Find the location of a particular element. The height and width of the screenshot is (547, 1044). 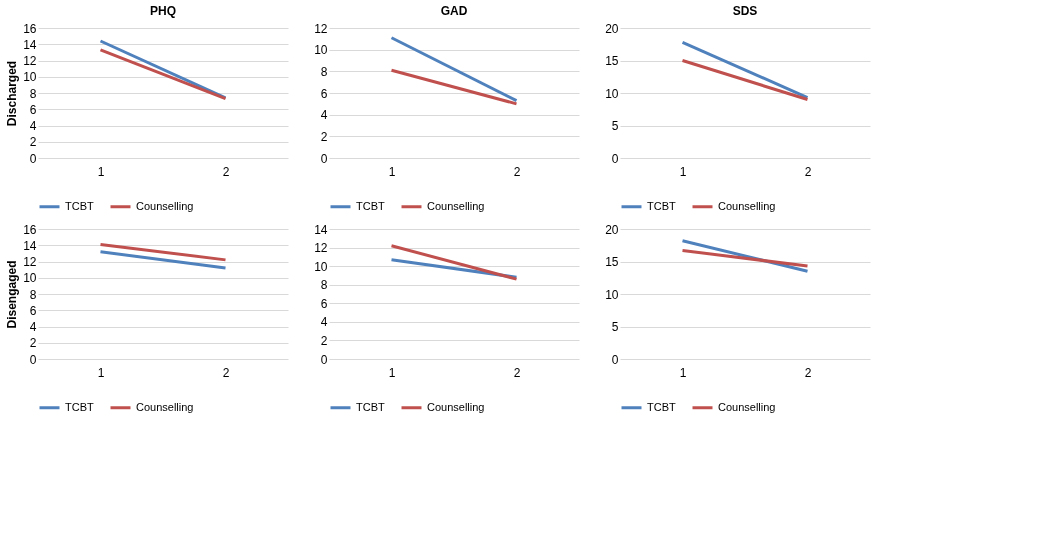

y-axis-title: Discharged is located at coordinates (12, 93).